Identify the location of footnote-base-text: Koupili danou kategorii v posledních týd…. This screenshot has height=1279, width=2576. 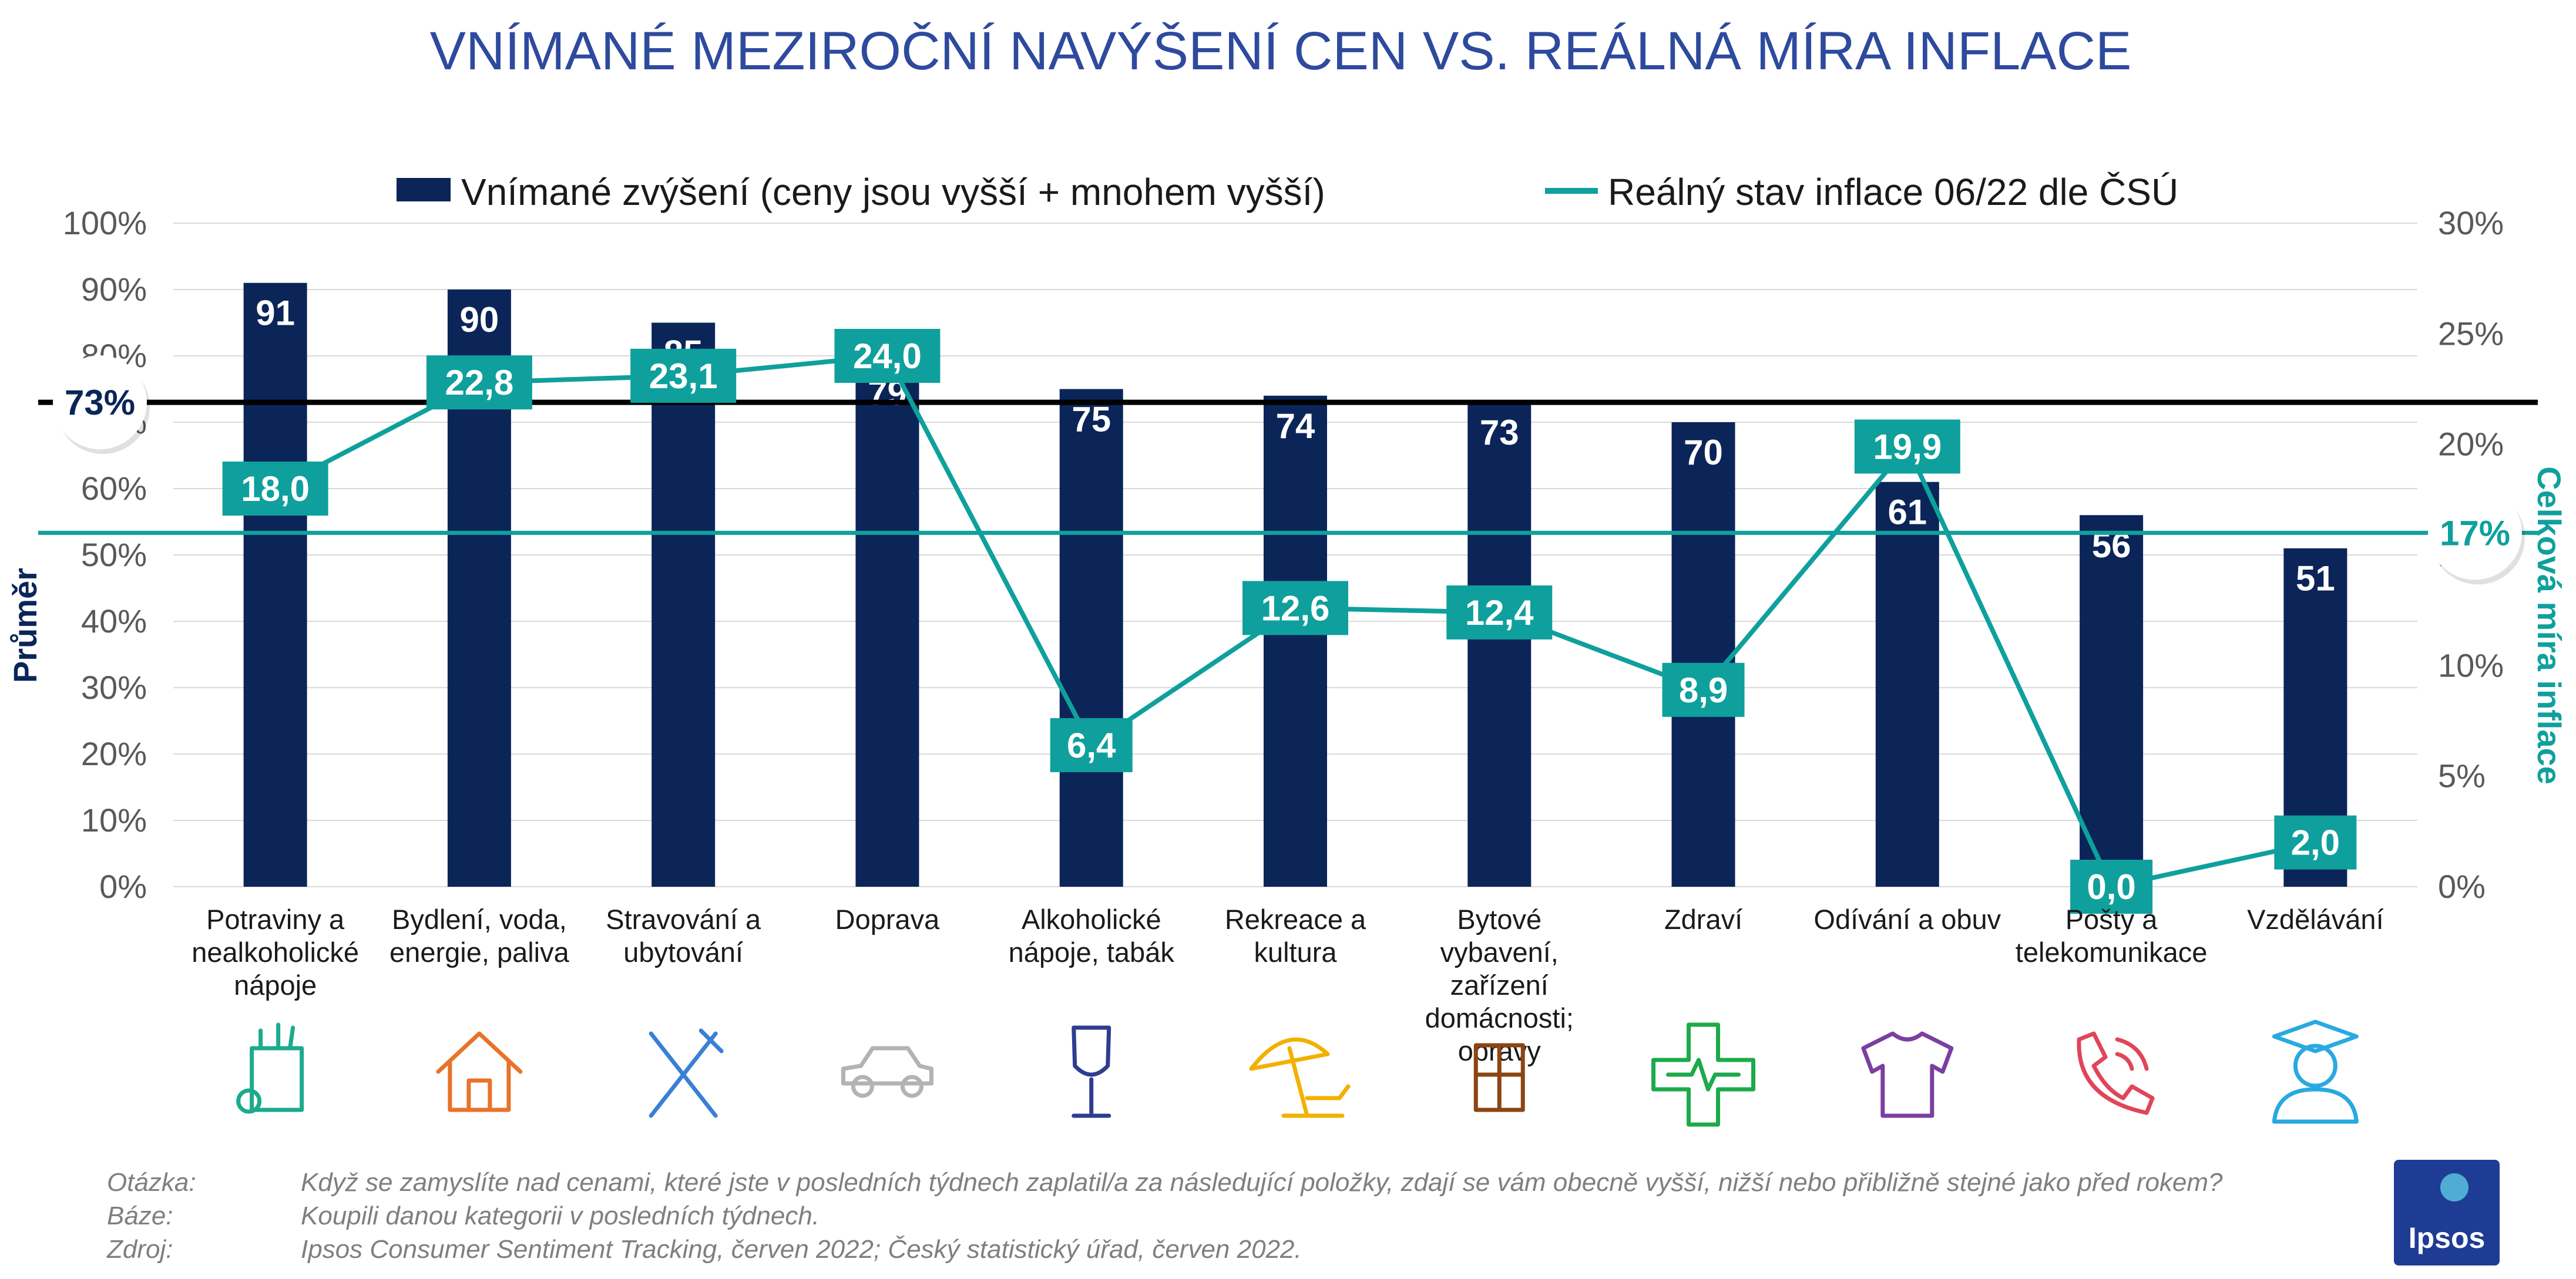
(560, 1215).